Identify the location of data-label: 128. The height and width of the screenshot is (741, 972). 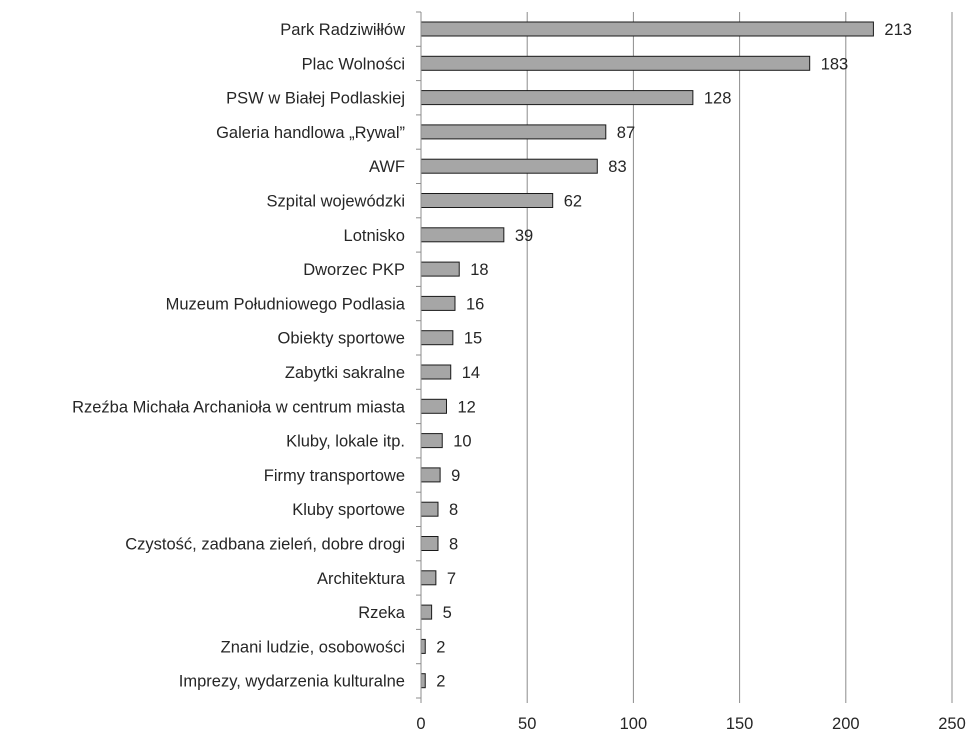
(718, 99).